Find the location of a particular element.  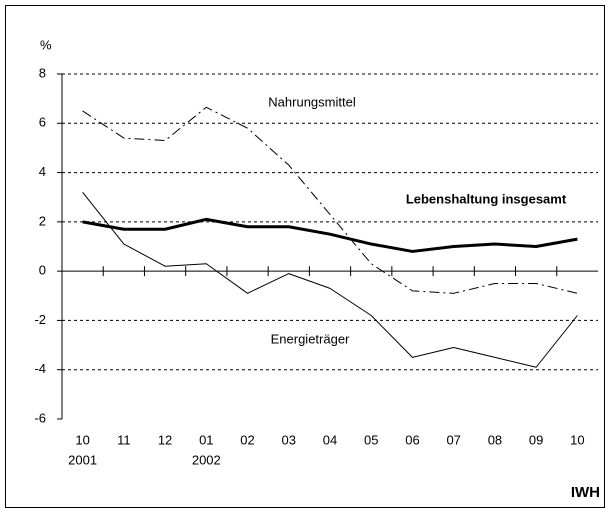

x-tick-label: 12 is located at coordinates (165, 439).